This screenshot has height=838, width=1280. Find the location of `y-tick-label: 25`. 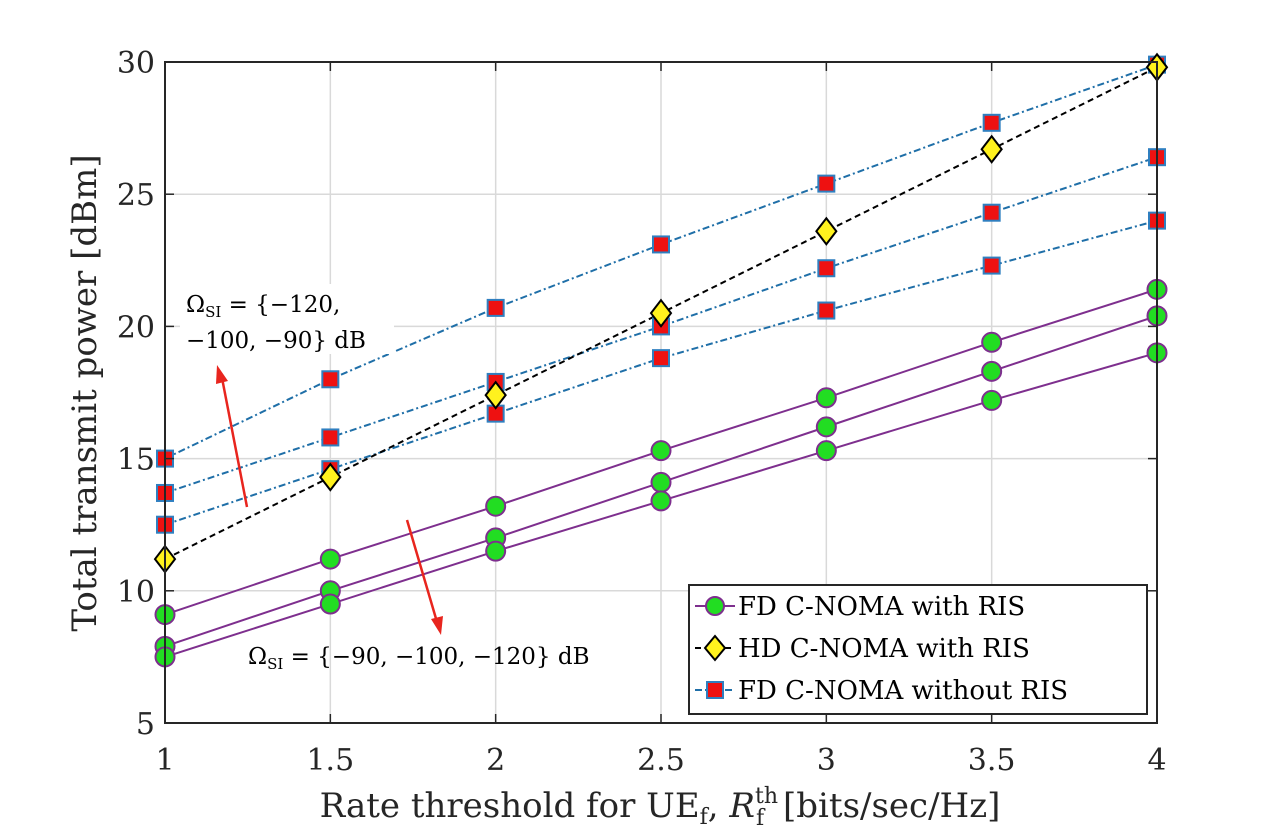

y-tick-label: 25 is located at coordinates (136, 195).